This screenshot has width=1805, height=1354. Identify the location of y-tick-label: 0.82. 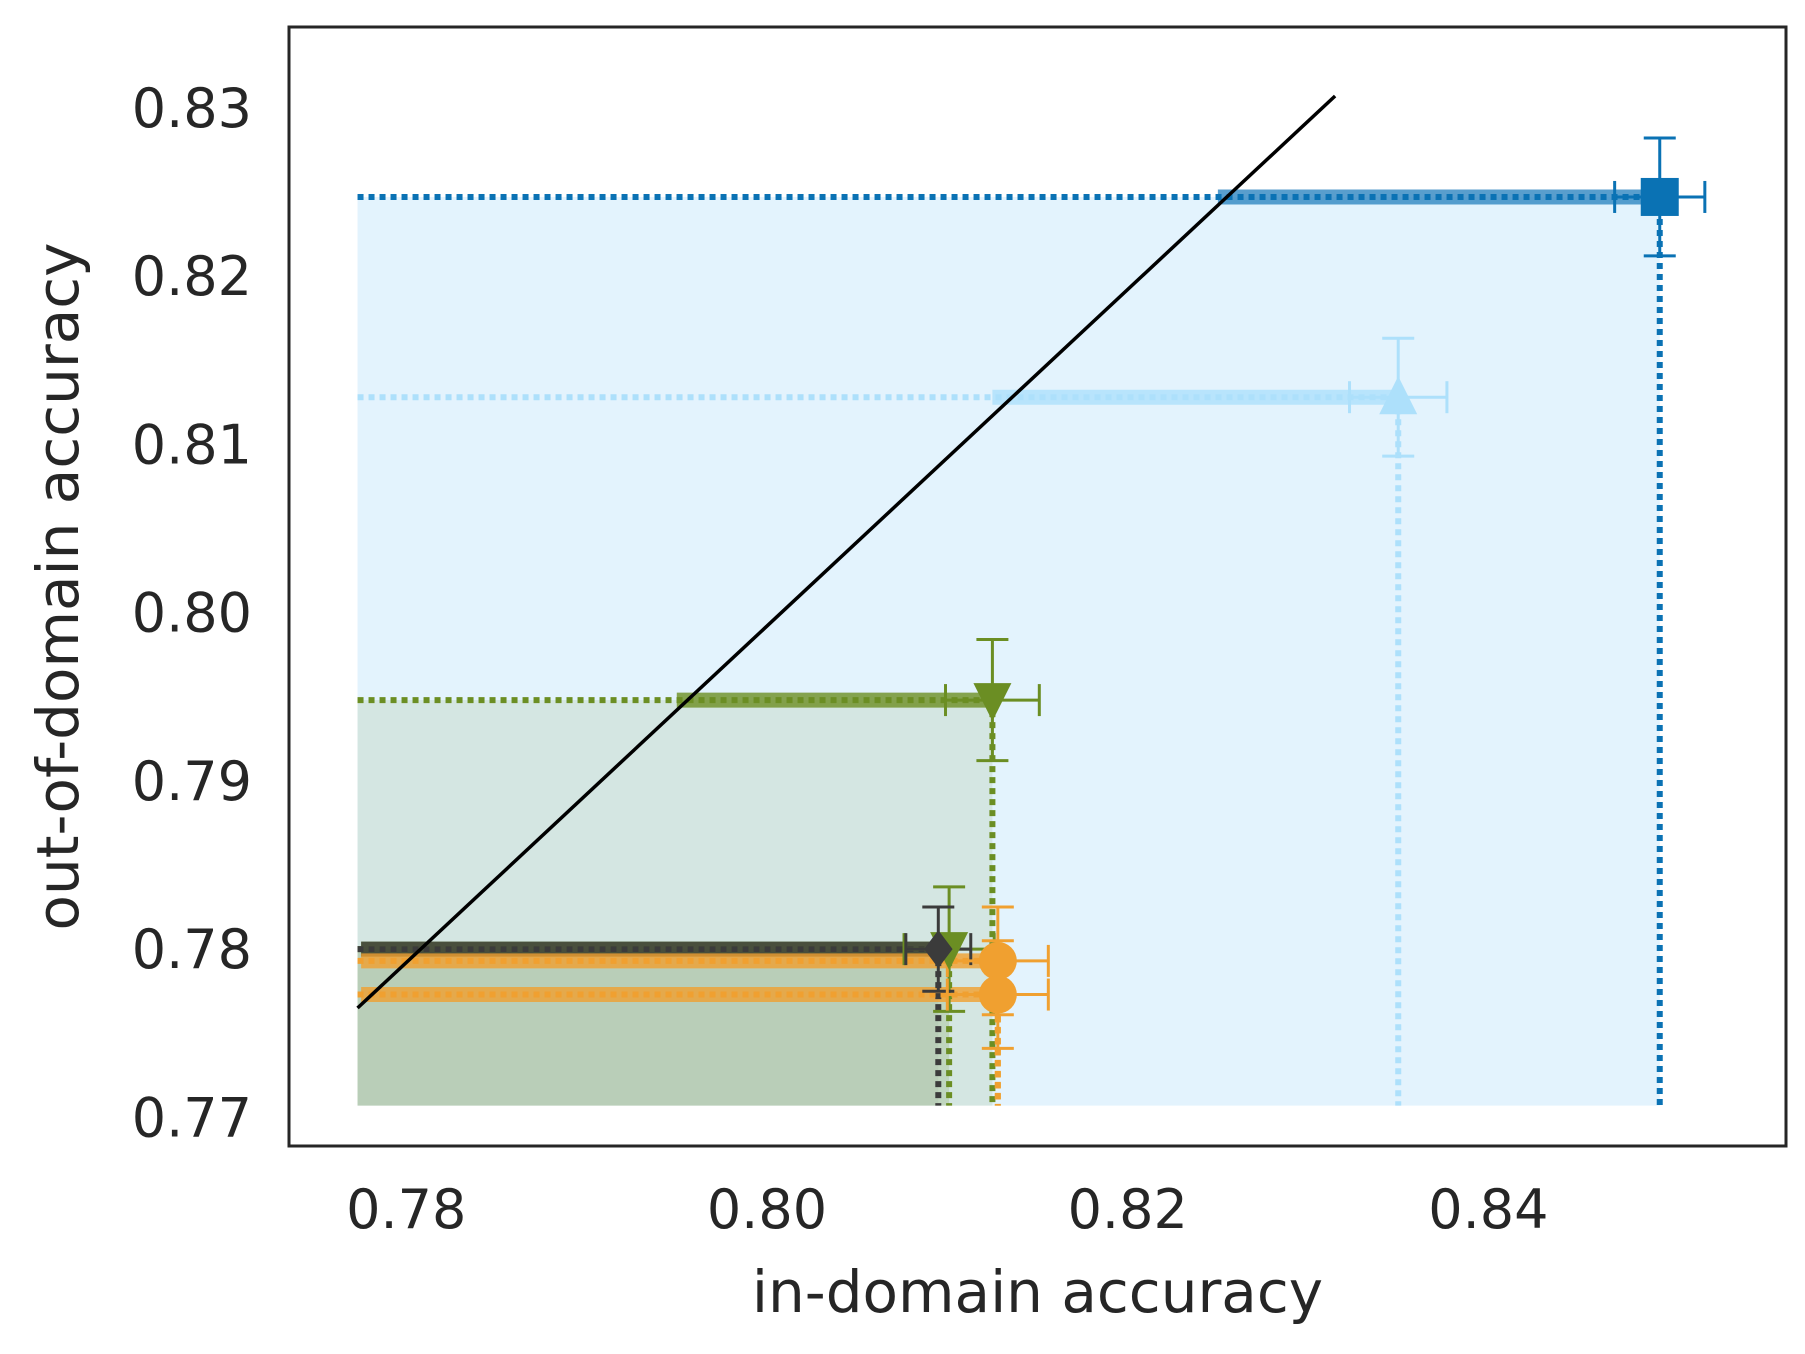
(192, 276).